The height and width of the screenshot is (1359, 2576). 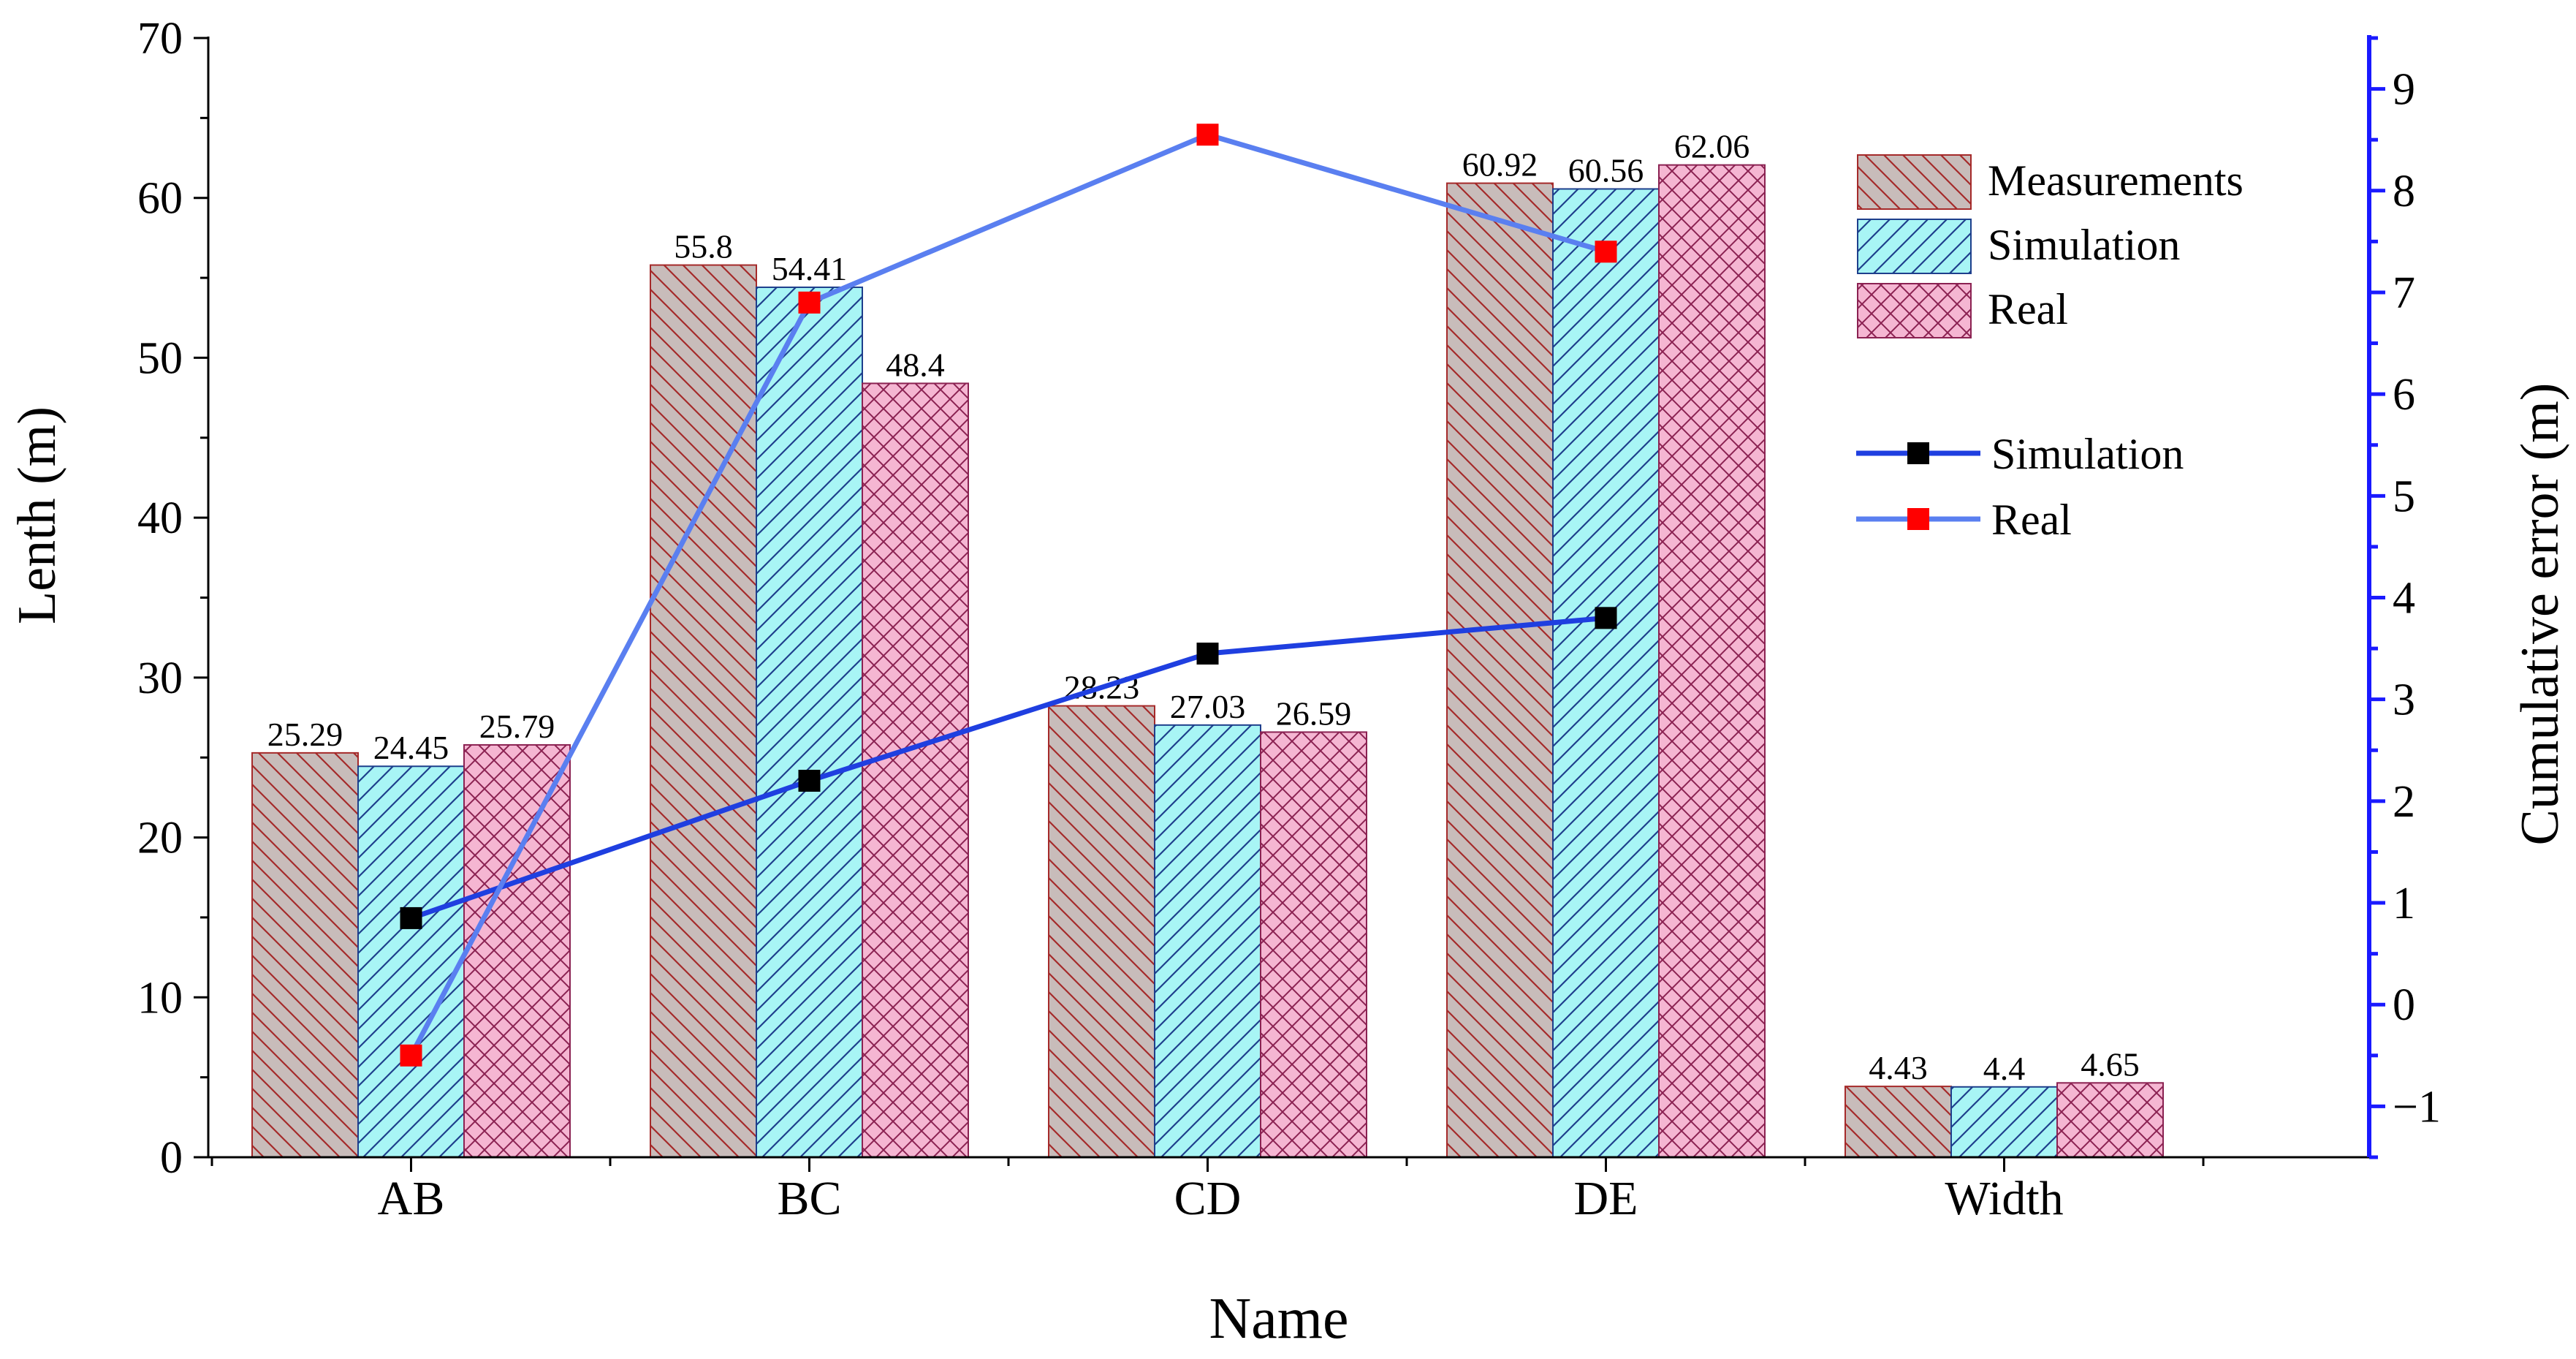 What do you see at coordinates (2404, 700) in the screenshot?
I see `y2-tick-label: 3` at bounding box center [2404, 700].